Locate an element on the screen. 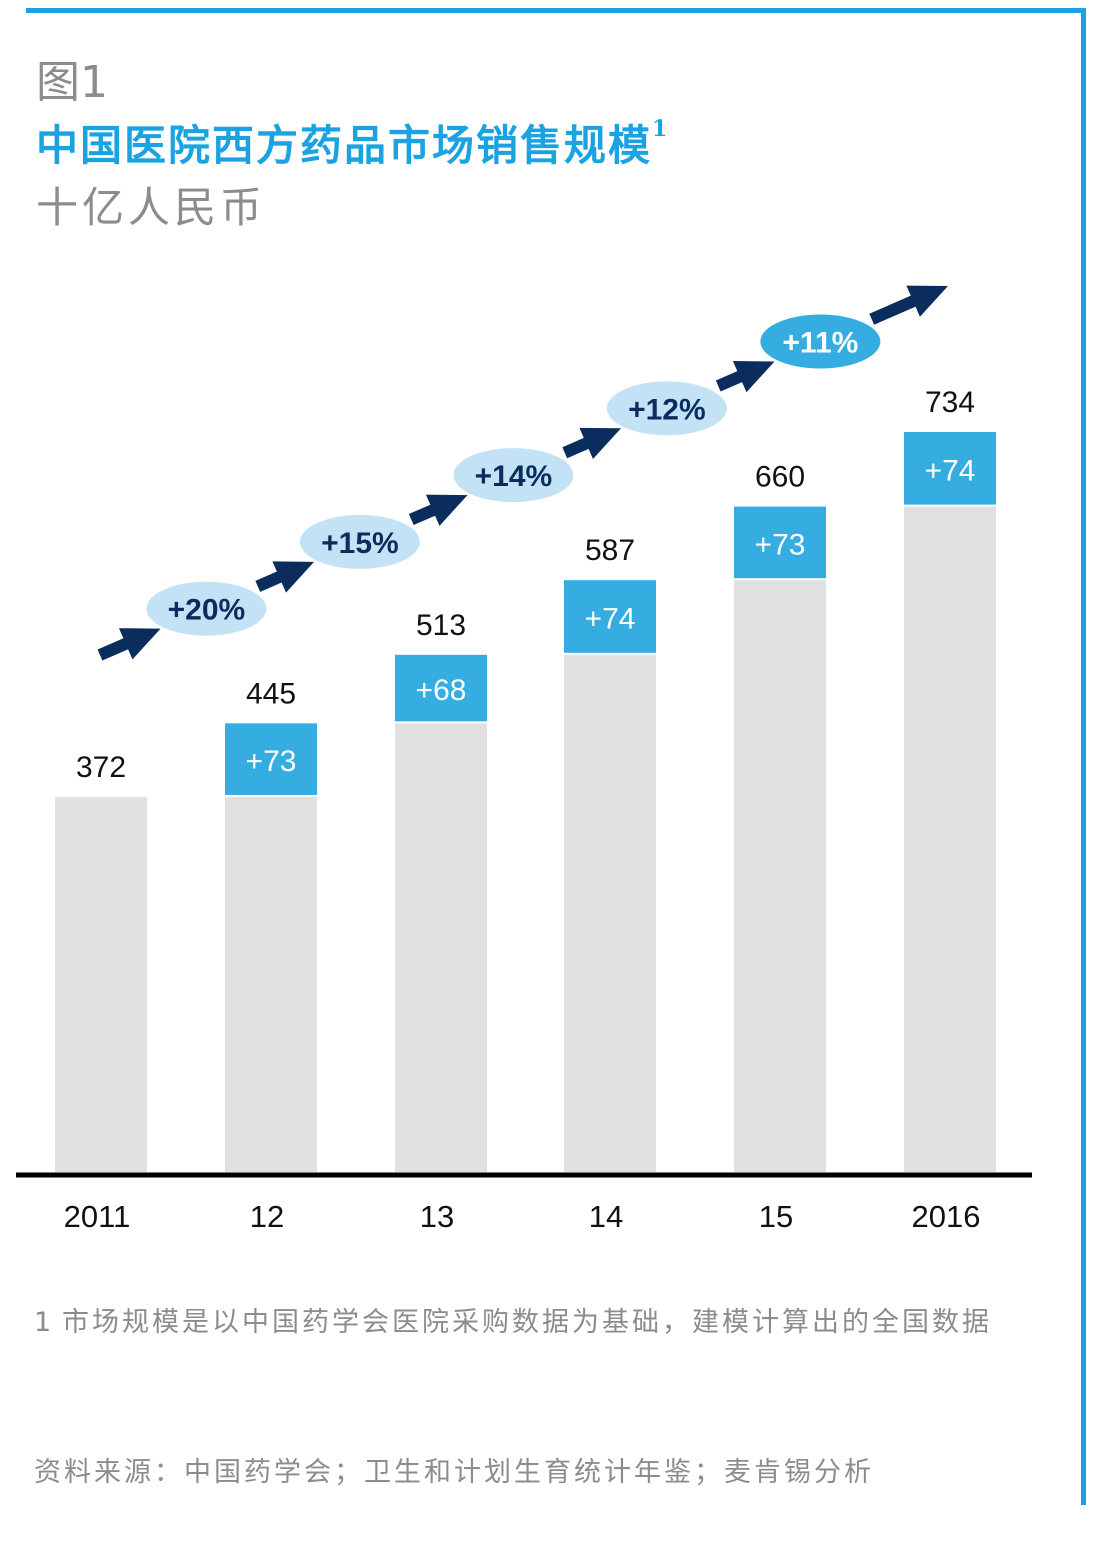  frame-top-border is located at coordinates (556, 10).